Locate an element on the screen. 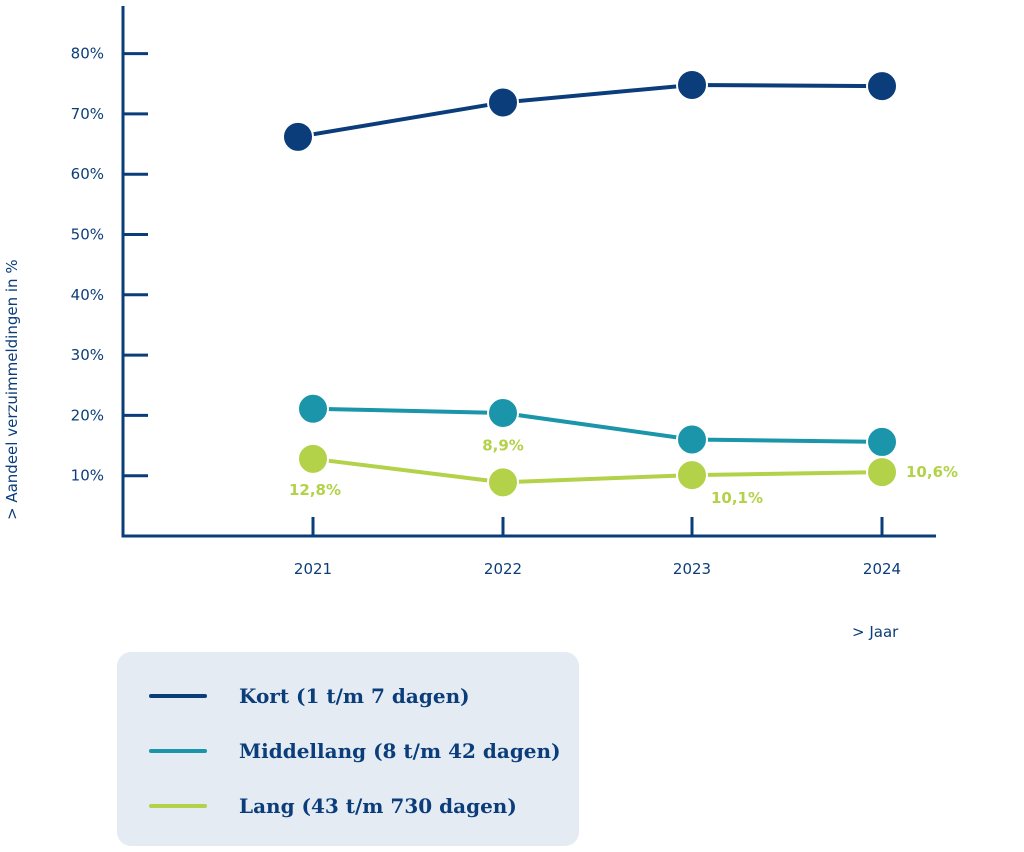 This screenshot has height=852, width=1024. y-tick-label: 70% is located at coordinates (87, 114).